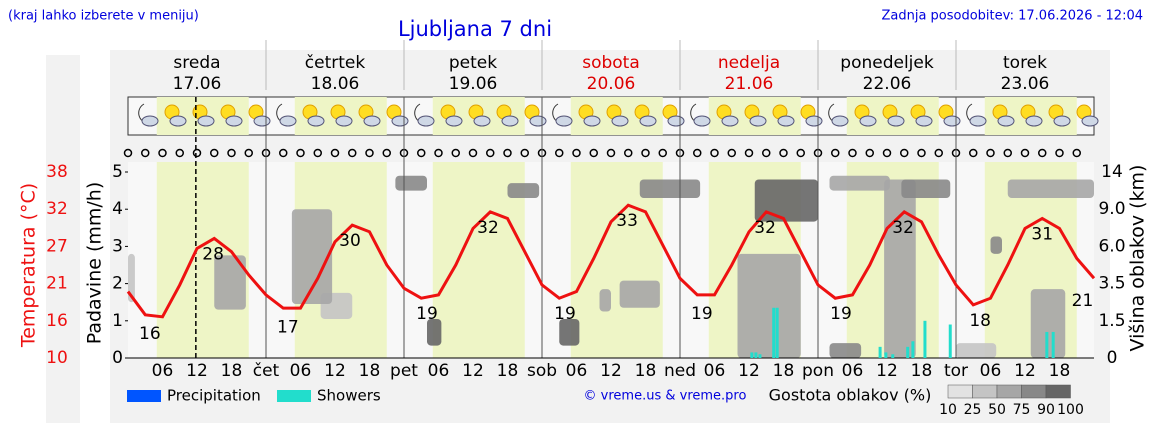  What do you see at coordinates (117, 358) in the screenshot?
I see `y-tick-label: 0` at bounding box center [117, 358].